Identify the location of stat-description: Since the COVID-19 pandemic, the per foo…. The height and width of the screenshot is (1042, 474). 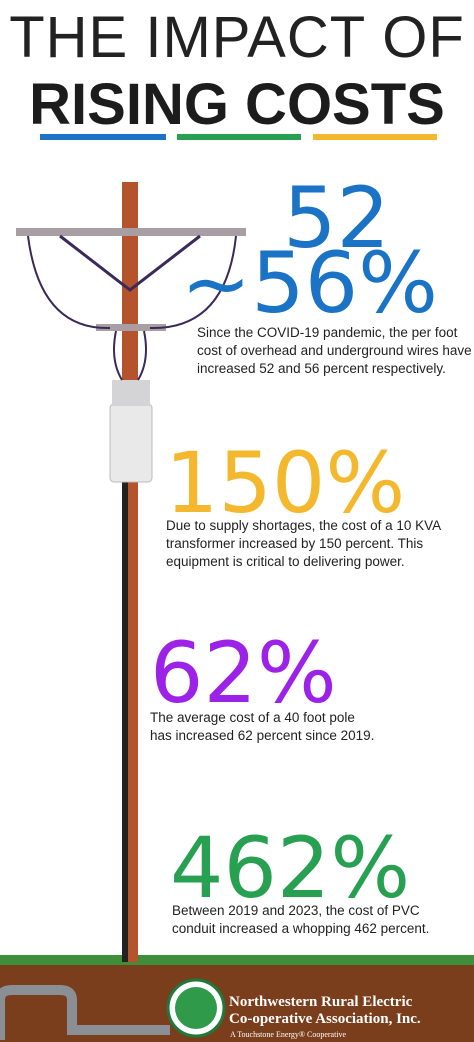
(327, 332).